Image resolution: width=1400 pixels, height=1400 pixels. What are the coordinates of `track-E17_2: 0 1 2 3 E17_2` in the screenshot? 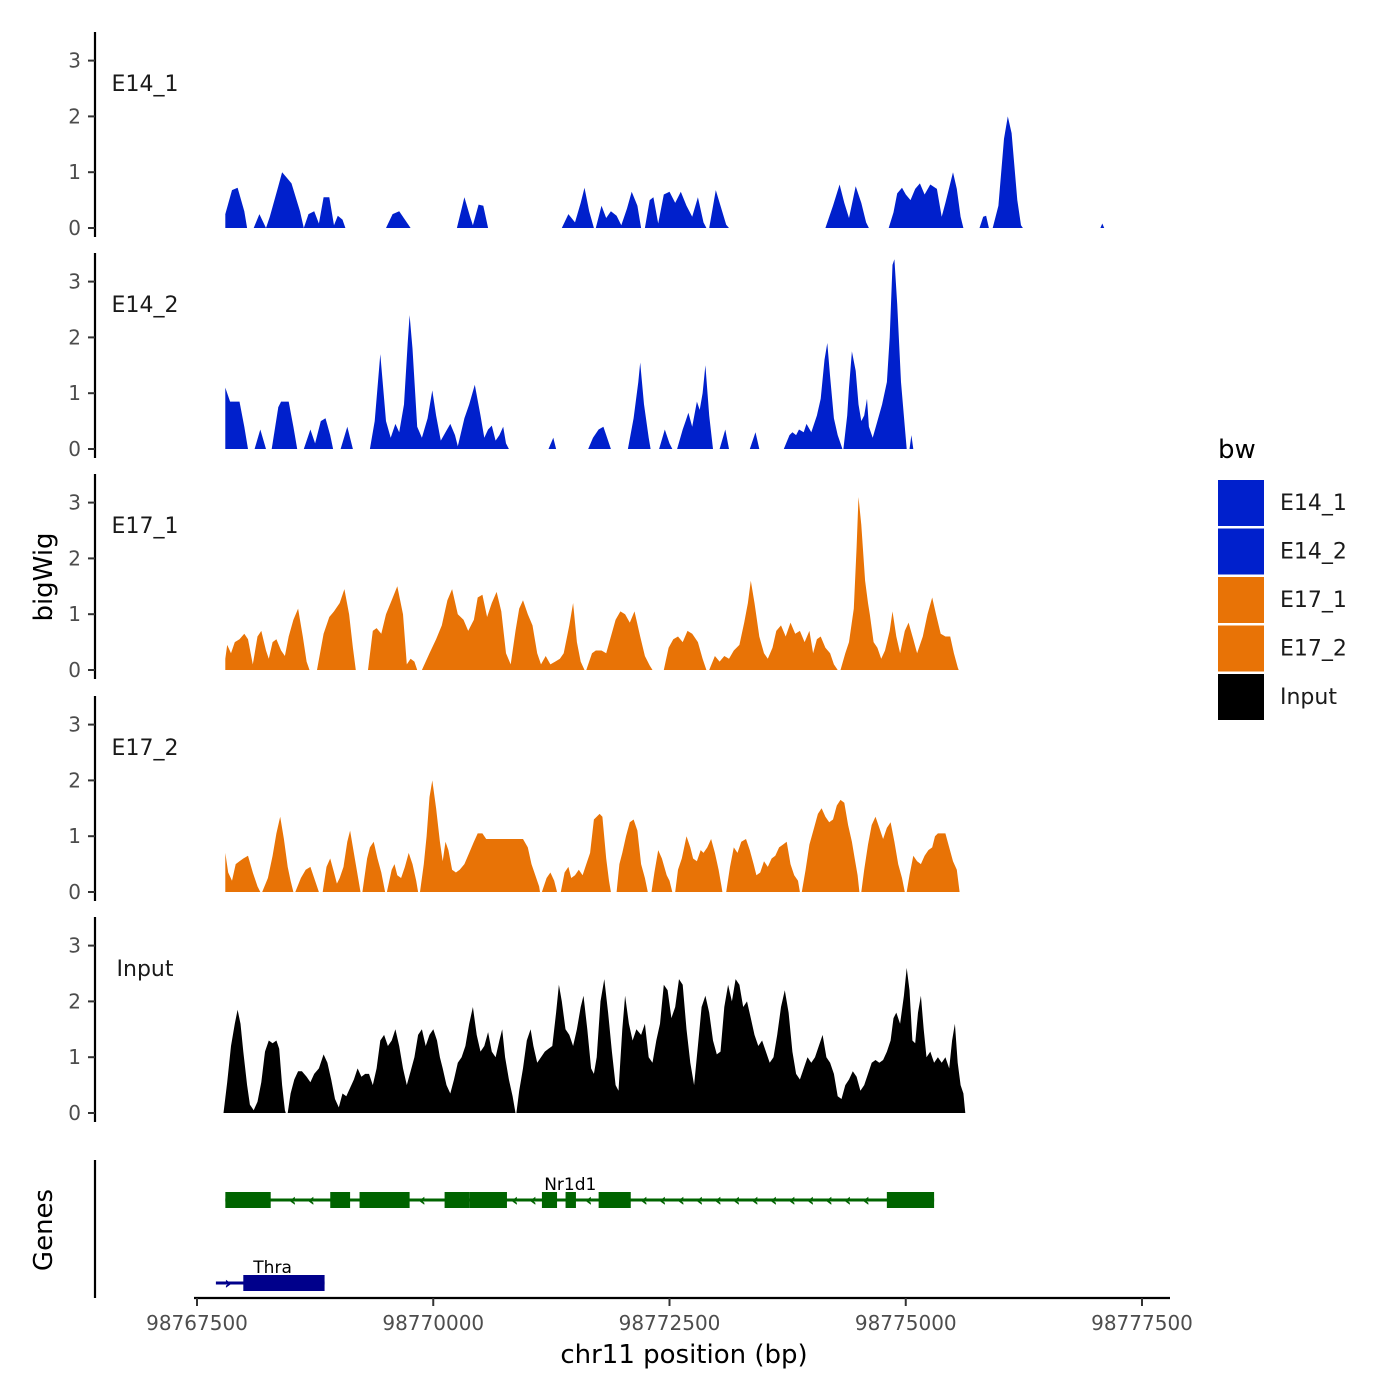 It's located at (514, 800).